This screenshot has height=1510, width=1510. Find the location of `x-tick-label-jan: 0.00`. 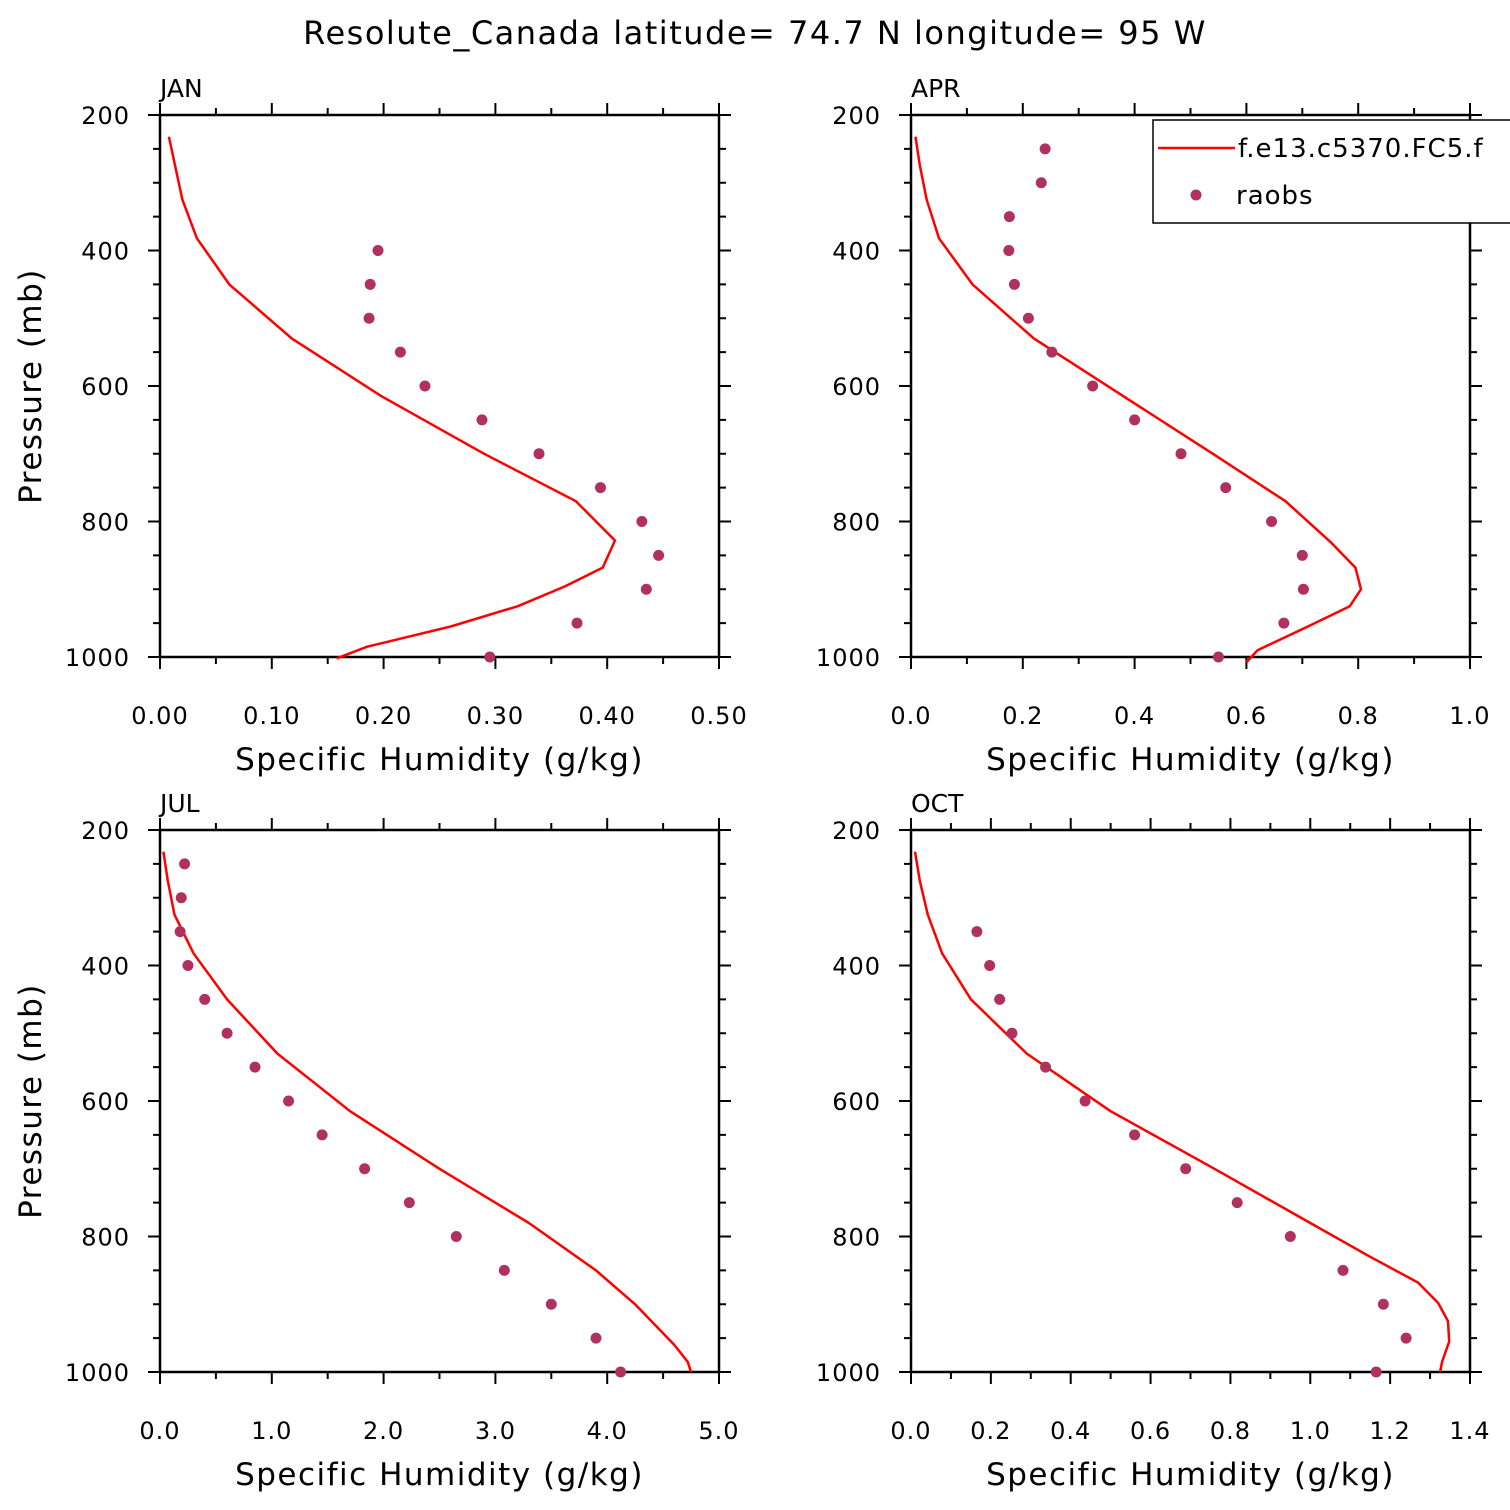

x-tick-label-jan: 0.00 is located at coordinates (159, 716).